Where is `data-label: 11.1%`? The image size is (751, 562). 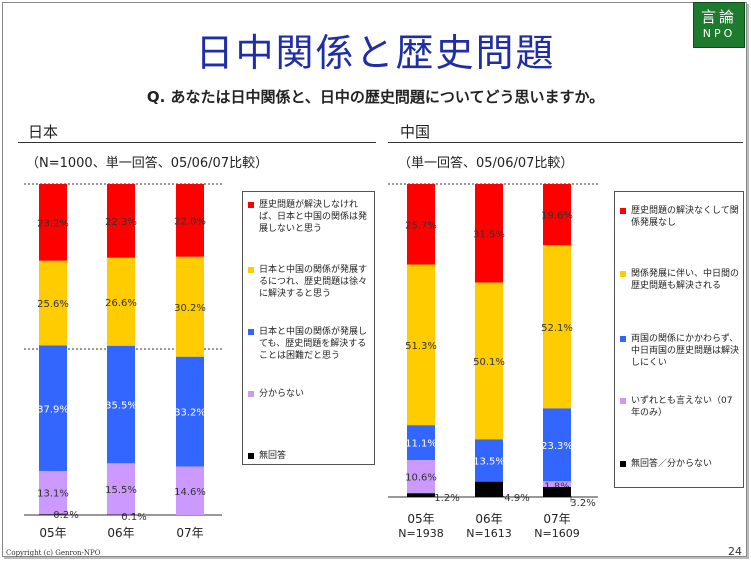
data-label: 11.1% is located at coordinates (421, 444).